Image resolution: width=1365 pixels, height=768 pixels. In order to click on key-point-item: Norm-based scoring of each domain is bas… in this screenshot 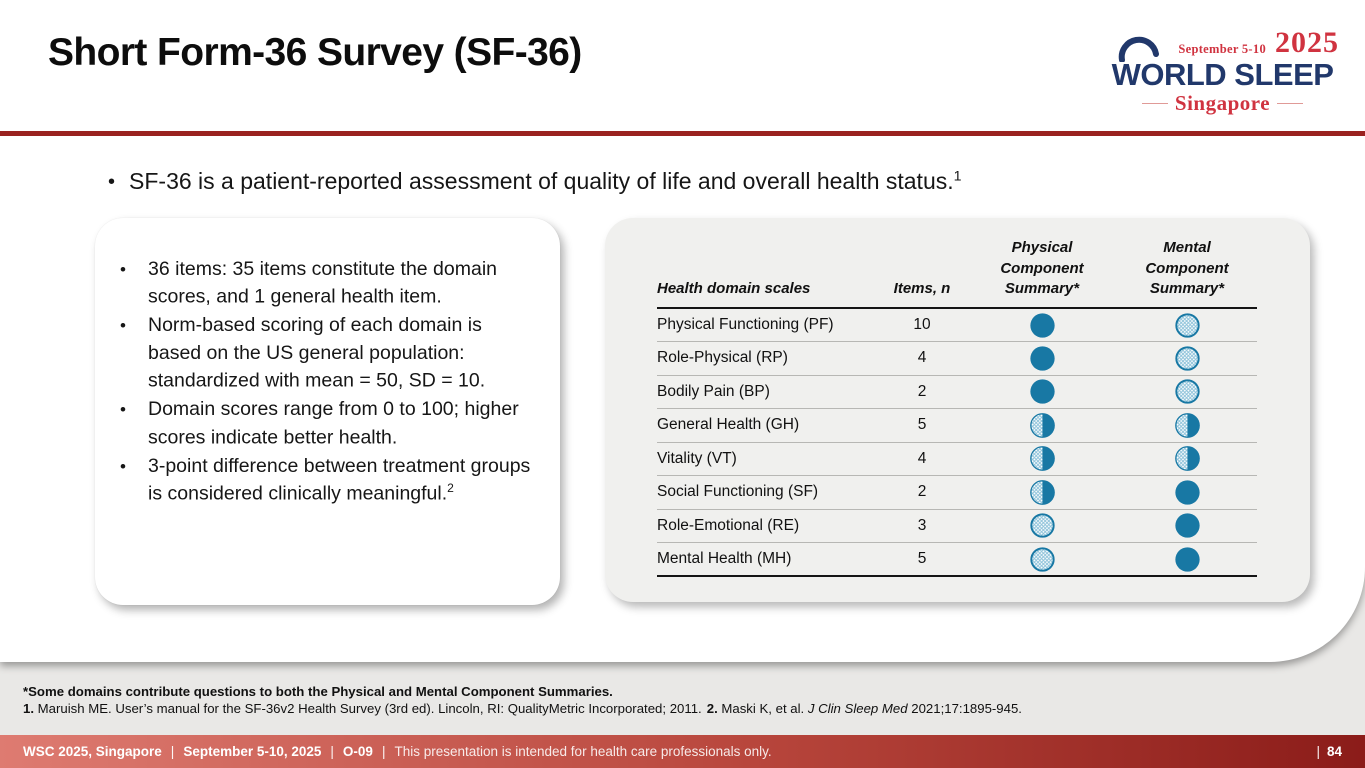, I will do `click(326, 353)`.